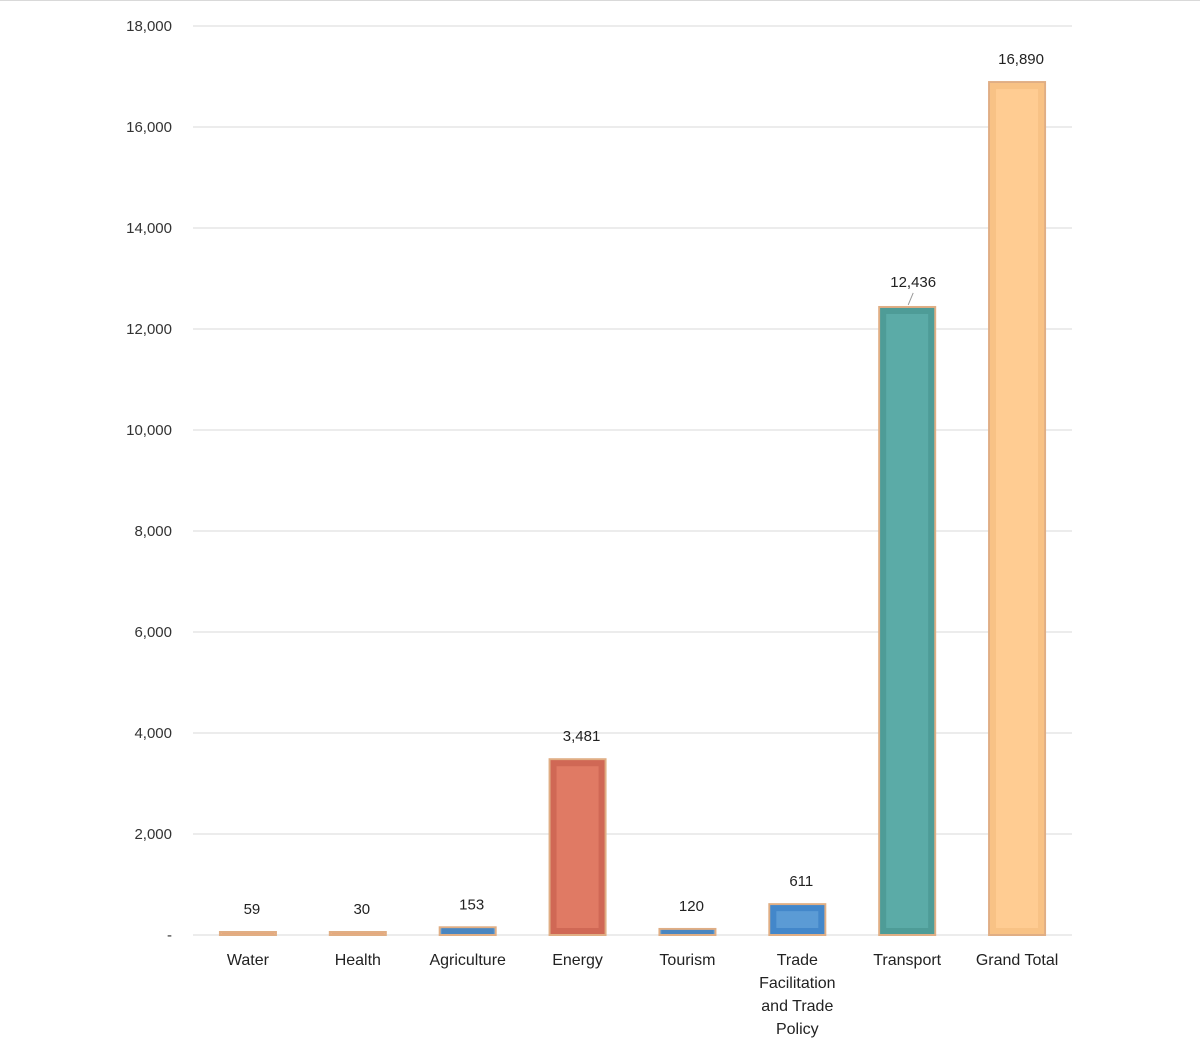 Image resolution: width=1200 pixels, height=1041 pixels. I want to click on category-label: Water, so click(248, 960).